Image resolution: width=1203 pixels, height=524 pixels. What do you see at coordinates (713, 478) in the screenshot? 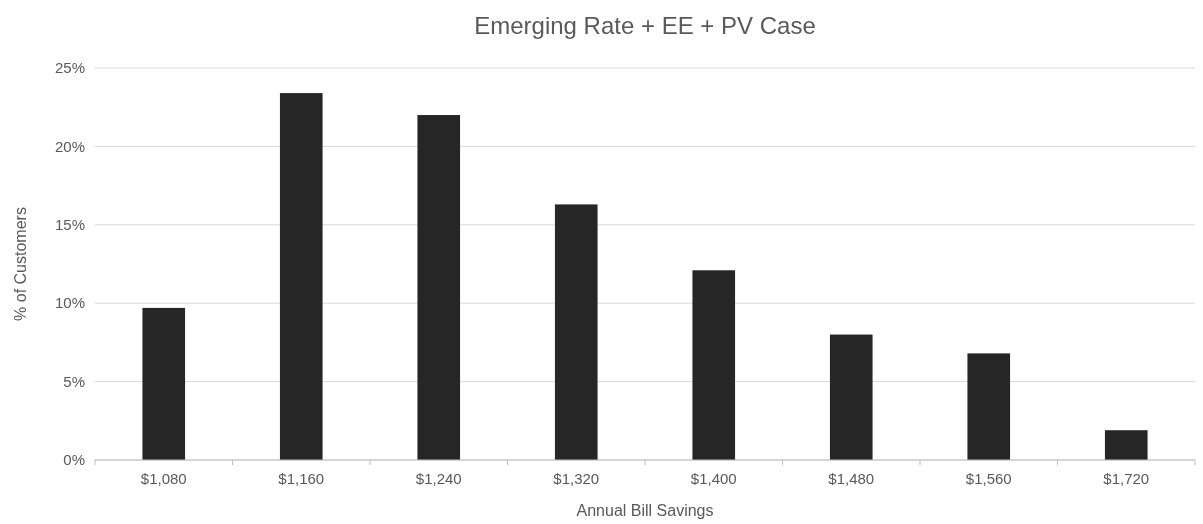
I see `x-tick-label: $1,400` at bounding box center [713, 478].